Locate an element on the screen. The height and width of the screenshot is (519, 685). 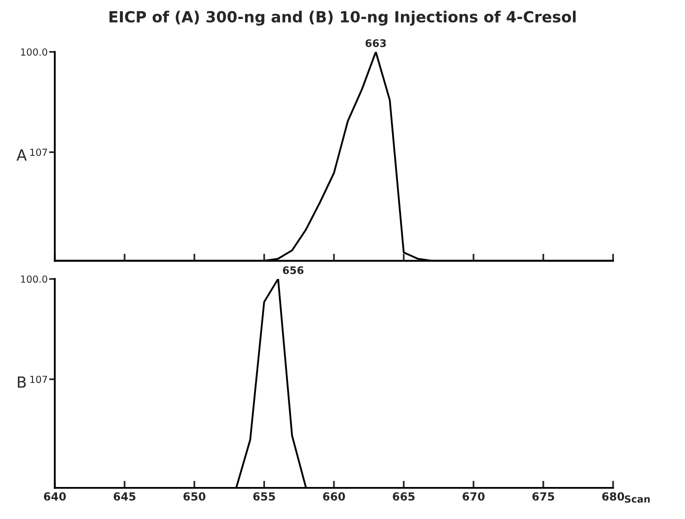
x-tick-label: 645 is located at coordinates (125, 496).